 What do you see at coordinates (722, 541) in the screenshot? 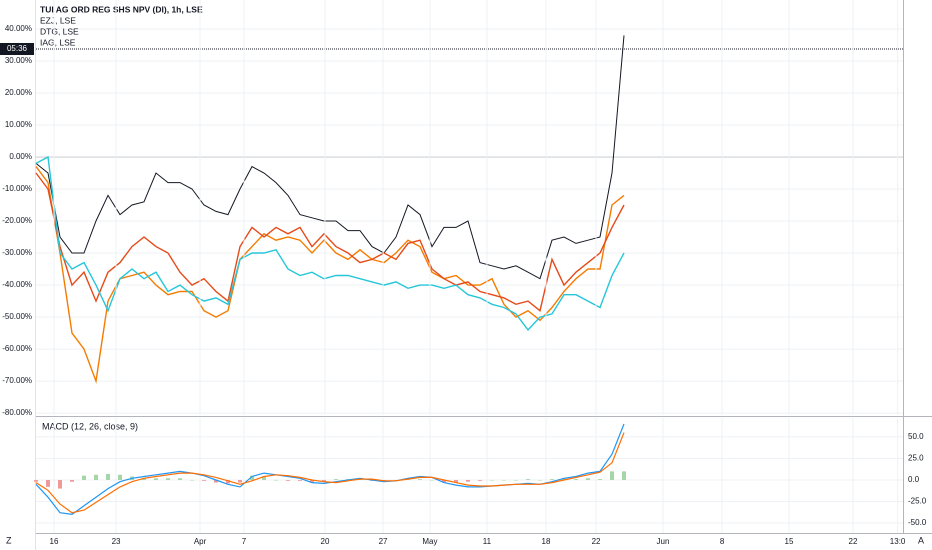
I see `x-tick-label: 8` at bounding box center [722, 541].